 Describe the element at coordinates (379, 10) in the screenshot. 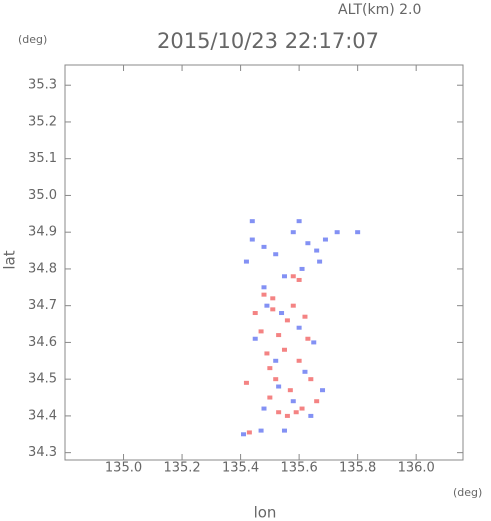

I see `altitude-label: ALT(km) 2.0` at that location.